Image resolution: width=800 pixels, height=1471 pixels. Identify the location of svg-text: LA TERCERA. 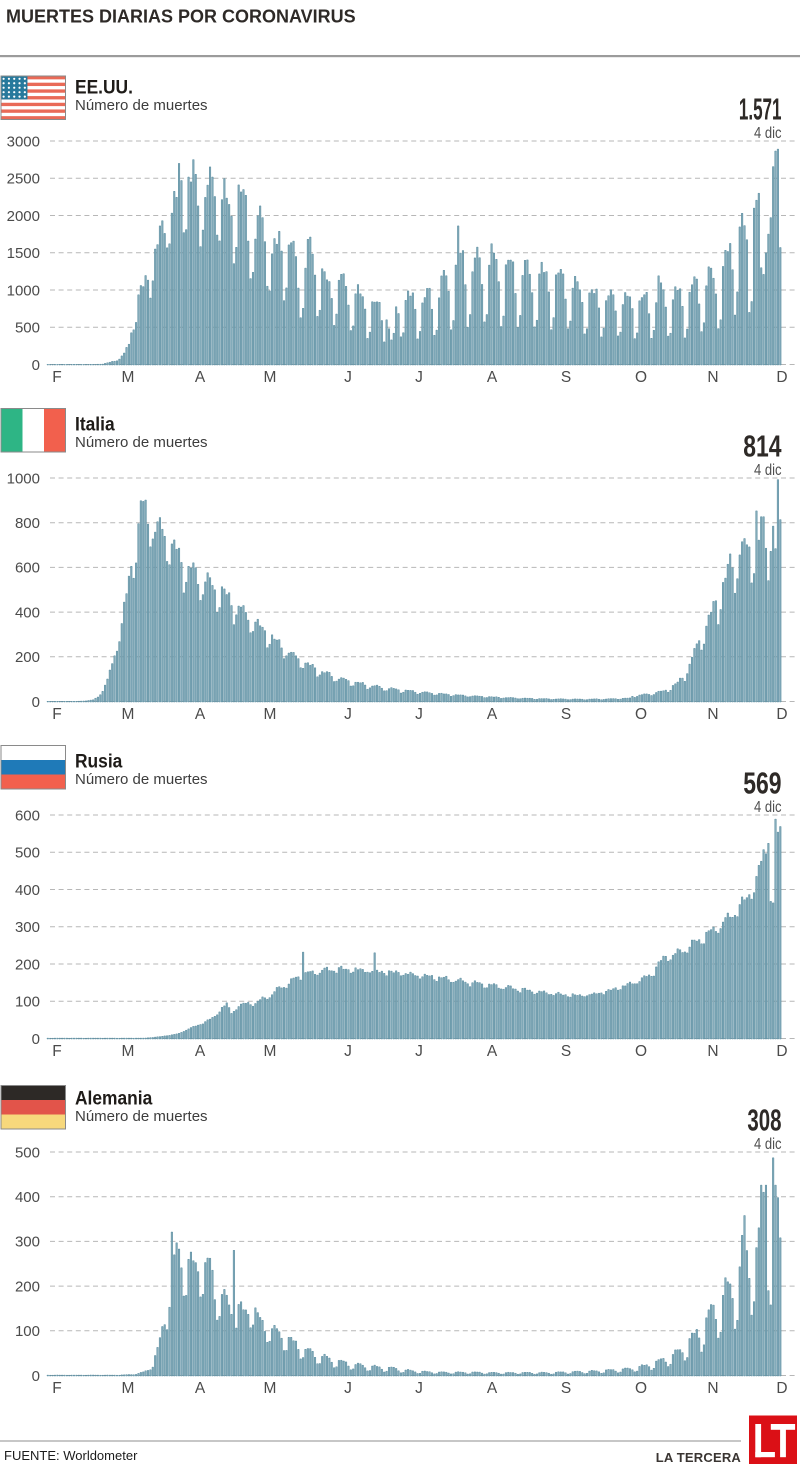
(699, 1457).